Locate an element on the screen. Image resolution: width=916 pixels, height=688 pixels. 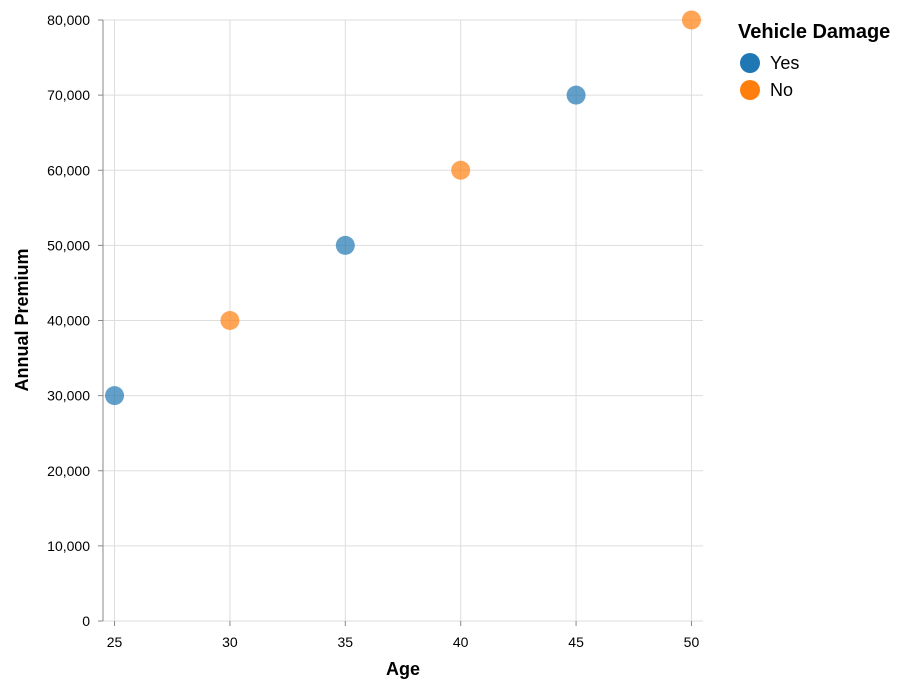
x-tick-label: 25 is located at coordinates (115, 642).